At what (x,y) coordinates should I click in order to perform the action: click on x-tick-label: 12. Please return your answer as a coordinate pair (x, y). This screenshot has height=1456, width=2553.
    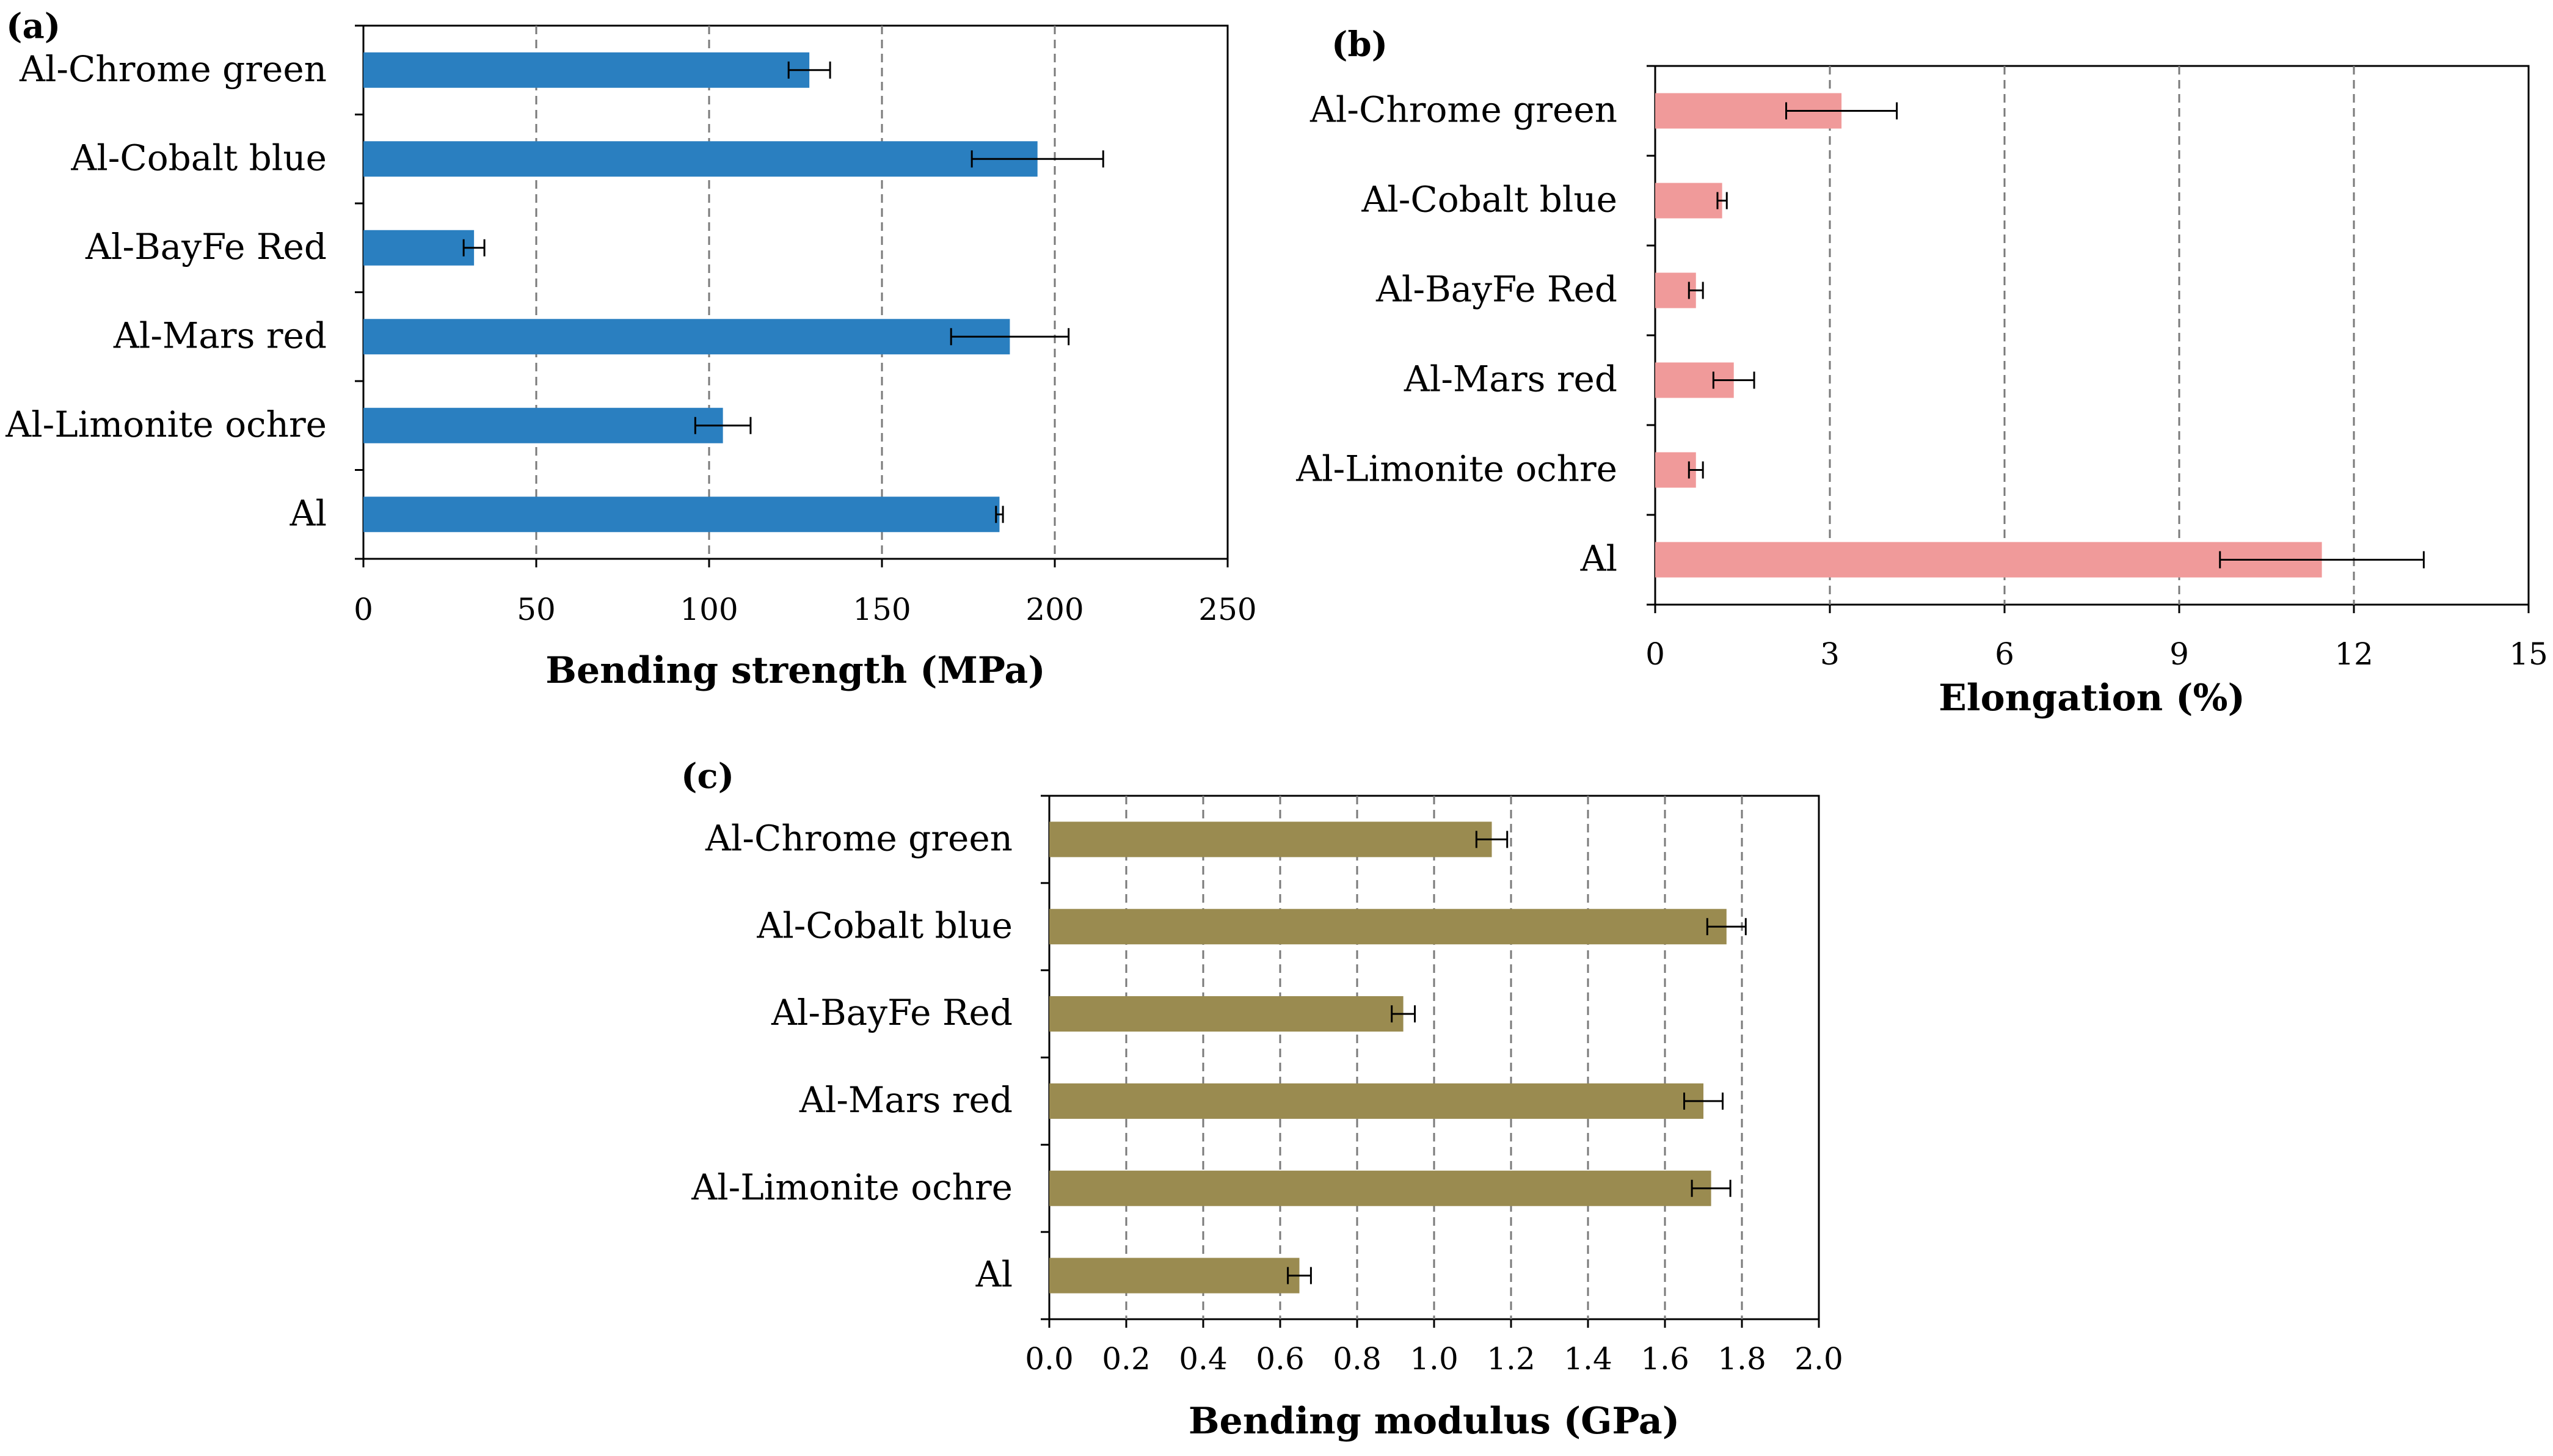
    Looking at the image, I should click on (2353, 654).